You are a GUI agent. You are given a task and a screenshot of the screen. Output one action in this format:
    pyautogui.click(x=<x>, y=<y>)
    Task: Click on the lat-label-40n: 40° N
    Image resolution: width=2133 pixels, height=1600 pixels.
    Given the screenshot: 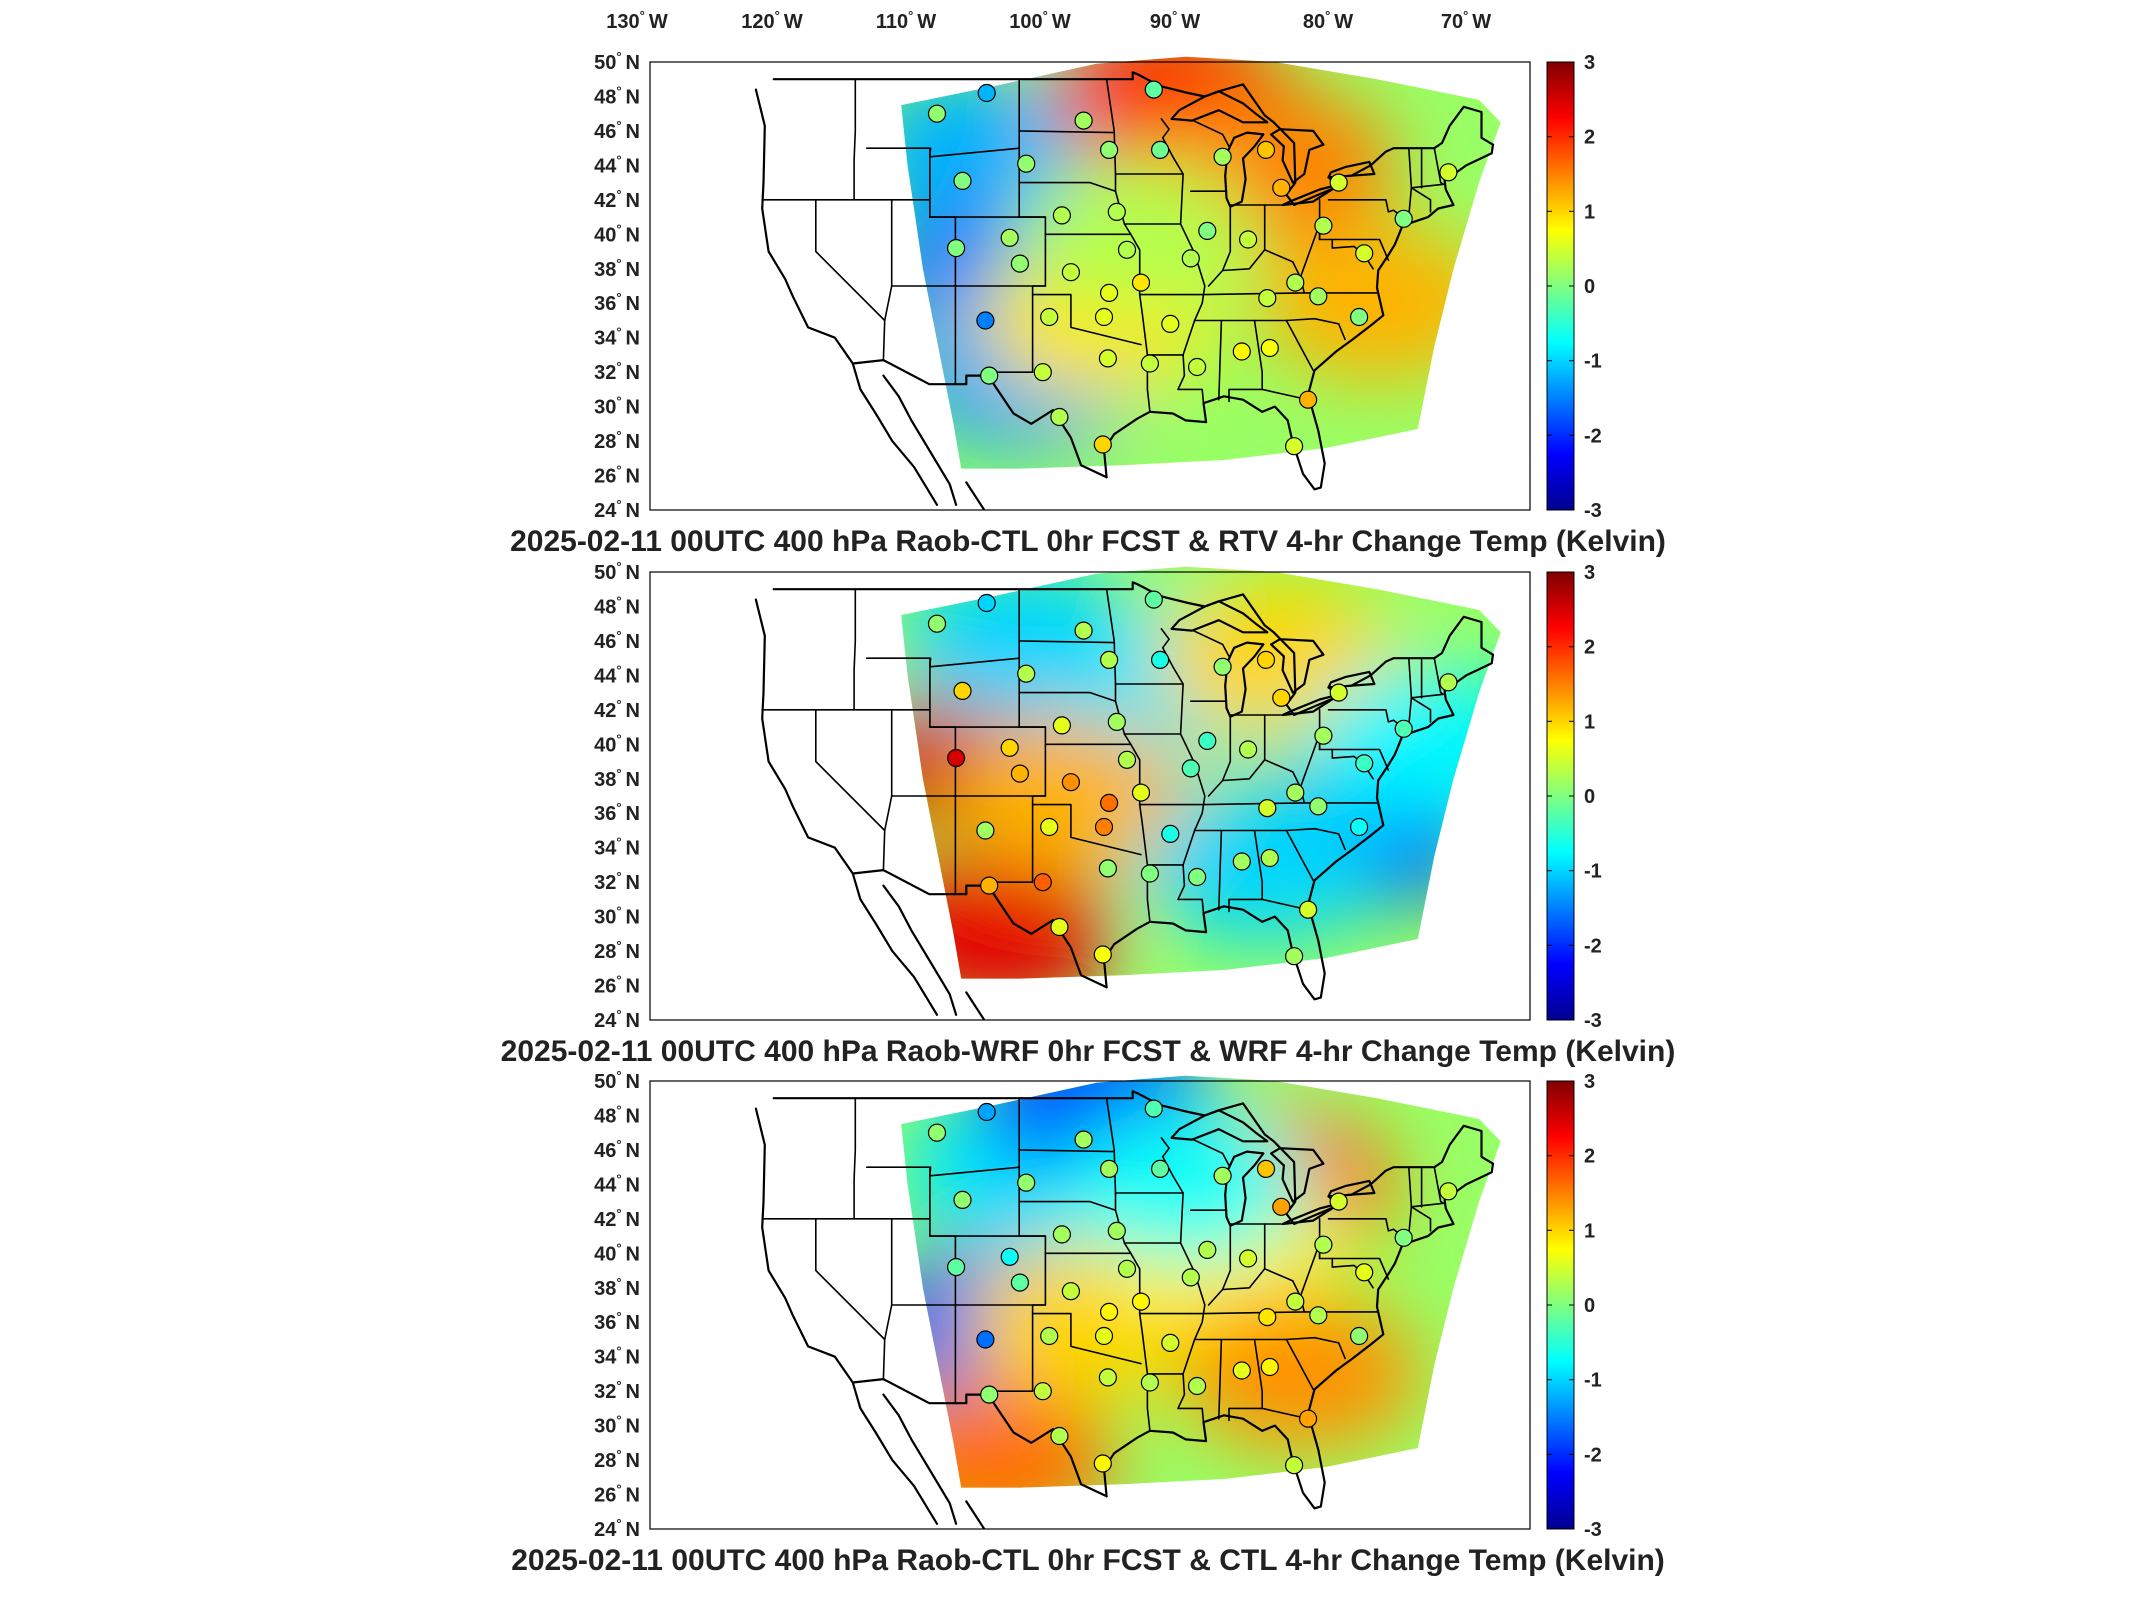 What is the action you would take?
    pyautogui.click(x=617, y=1252)
    